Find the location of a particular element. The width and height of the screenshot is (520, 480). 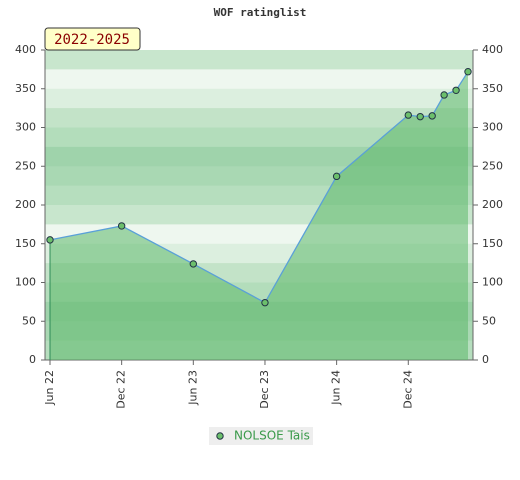

badge: 2022-2025 is located at coordinates (92, 40).